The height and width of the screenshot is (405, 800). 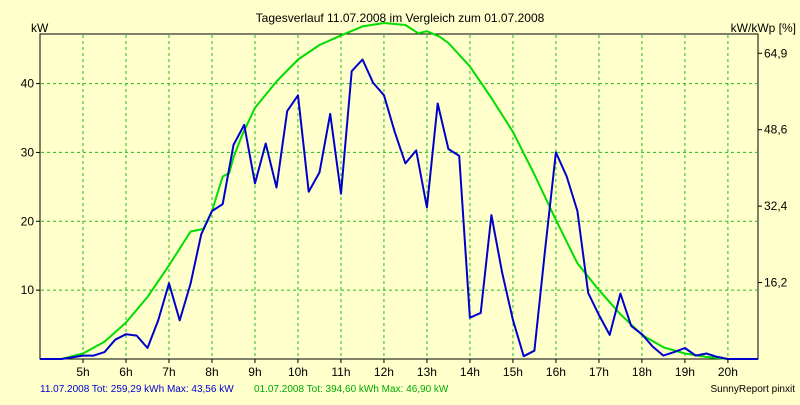 I want to click on y-tick-label-right: 64,9, so click(x=776, y=53).